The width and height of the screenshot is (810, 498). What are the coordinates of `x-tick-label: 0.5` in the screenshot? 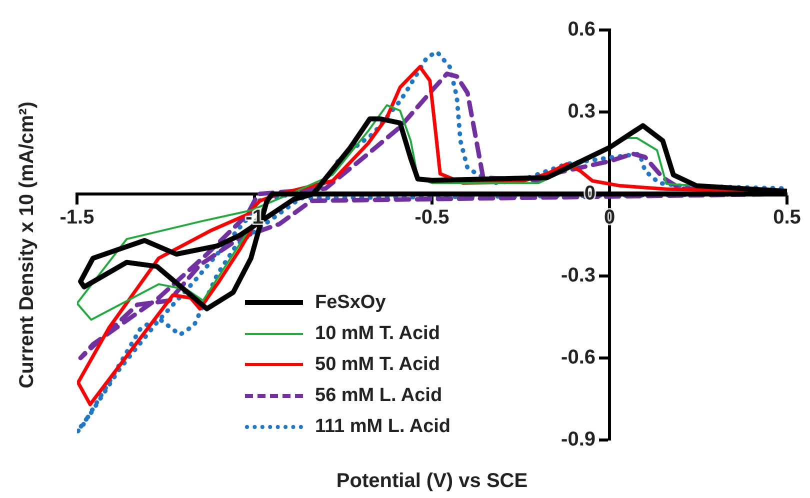 It's located at (787, 217).